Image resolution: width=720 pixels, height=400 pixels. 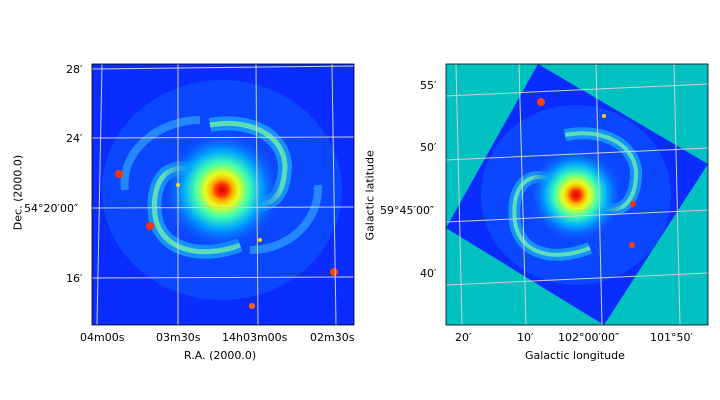 What do you see at coordinates (178, 337) in the screenshot?
I see `left-x-tick-2: 03m30s` at bounding box center [178, 337].